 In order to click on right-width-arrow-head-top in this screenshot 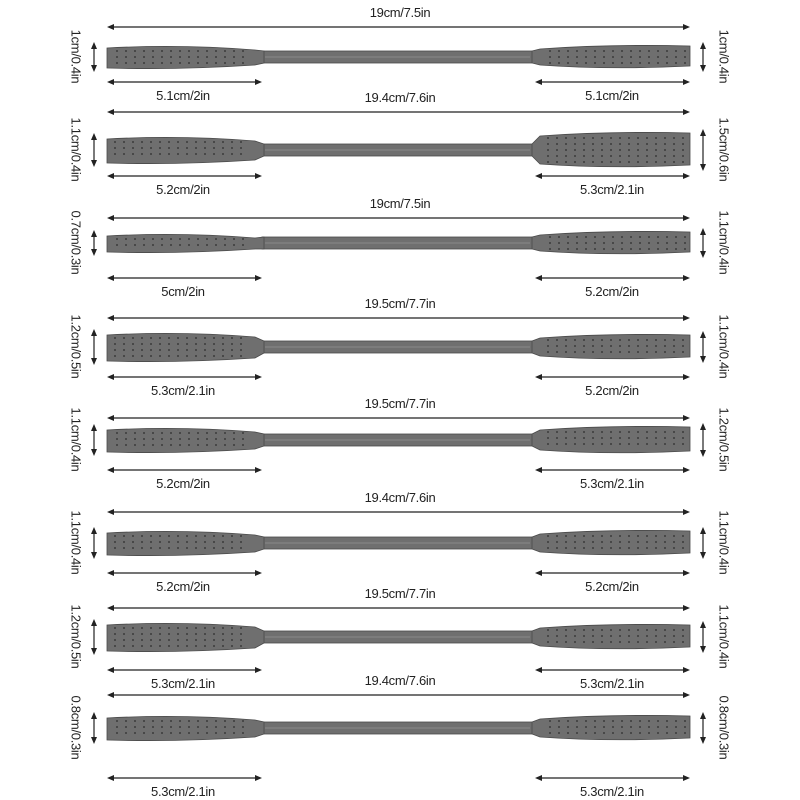, I will do `click(703, 334)`.